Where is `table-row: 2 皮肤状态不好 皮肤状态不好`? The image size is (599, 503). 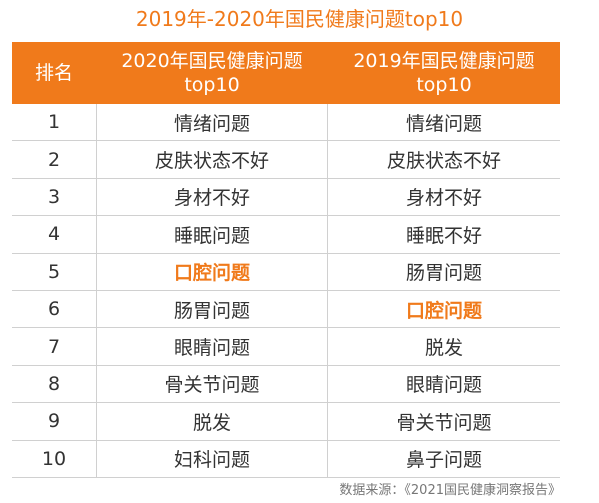
table-row: 2 皮肤状态不好 皮肤状态不好 is located at coordinates (286, 160).